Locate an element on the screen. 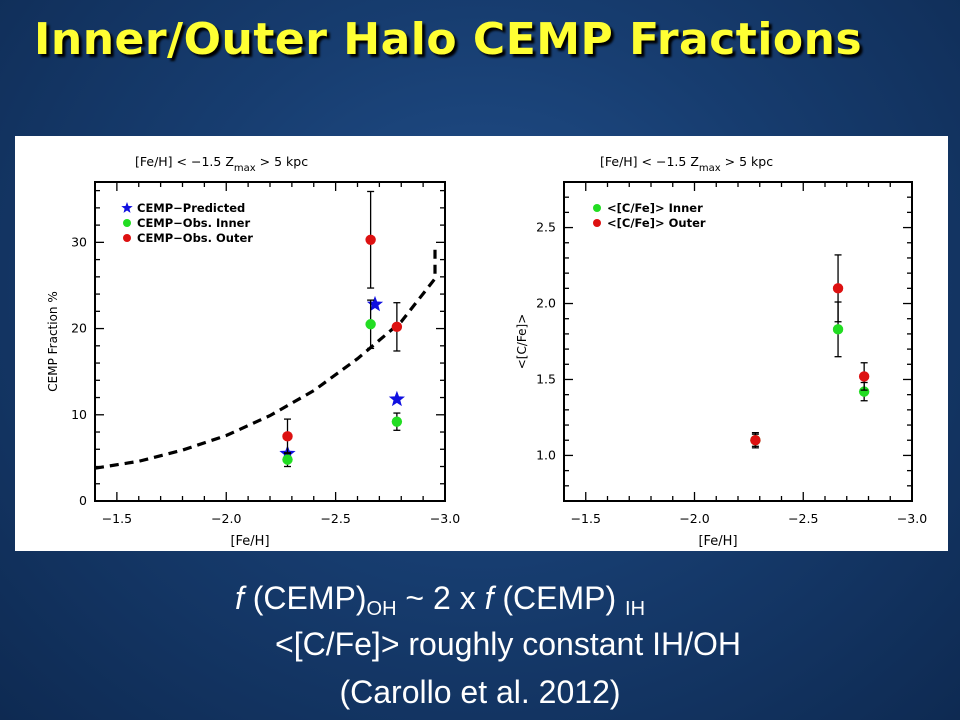  chart1-predicted-curve is located at coordinates (265, 357).